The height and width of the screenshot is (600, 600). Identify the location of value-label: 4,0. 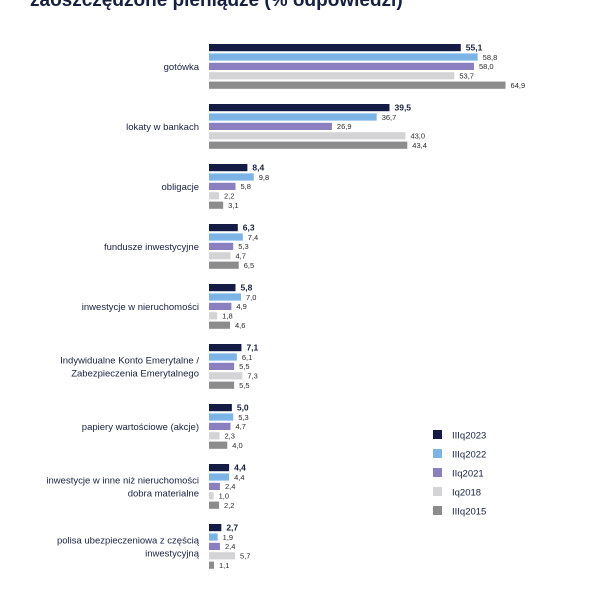
(237, 445).